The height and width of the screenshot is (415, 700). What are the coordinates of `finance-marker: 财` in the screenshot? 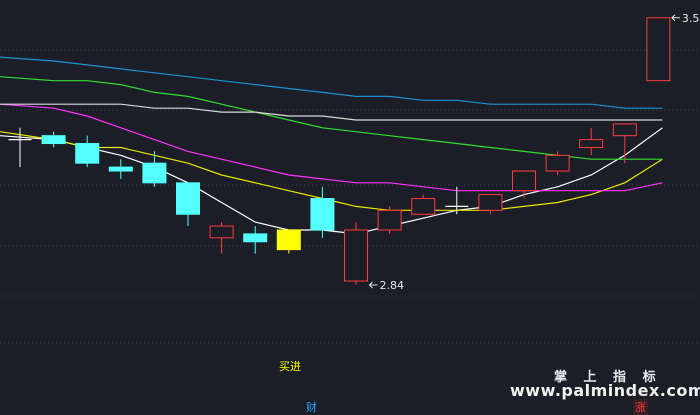 It's located at (311, 407).